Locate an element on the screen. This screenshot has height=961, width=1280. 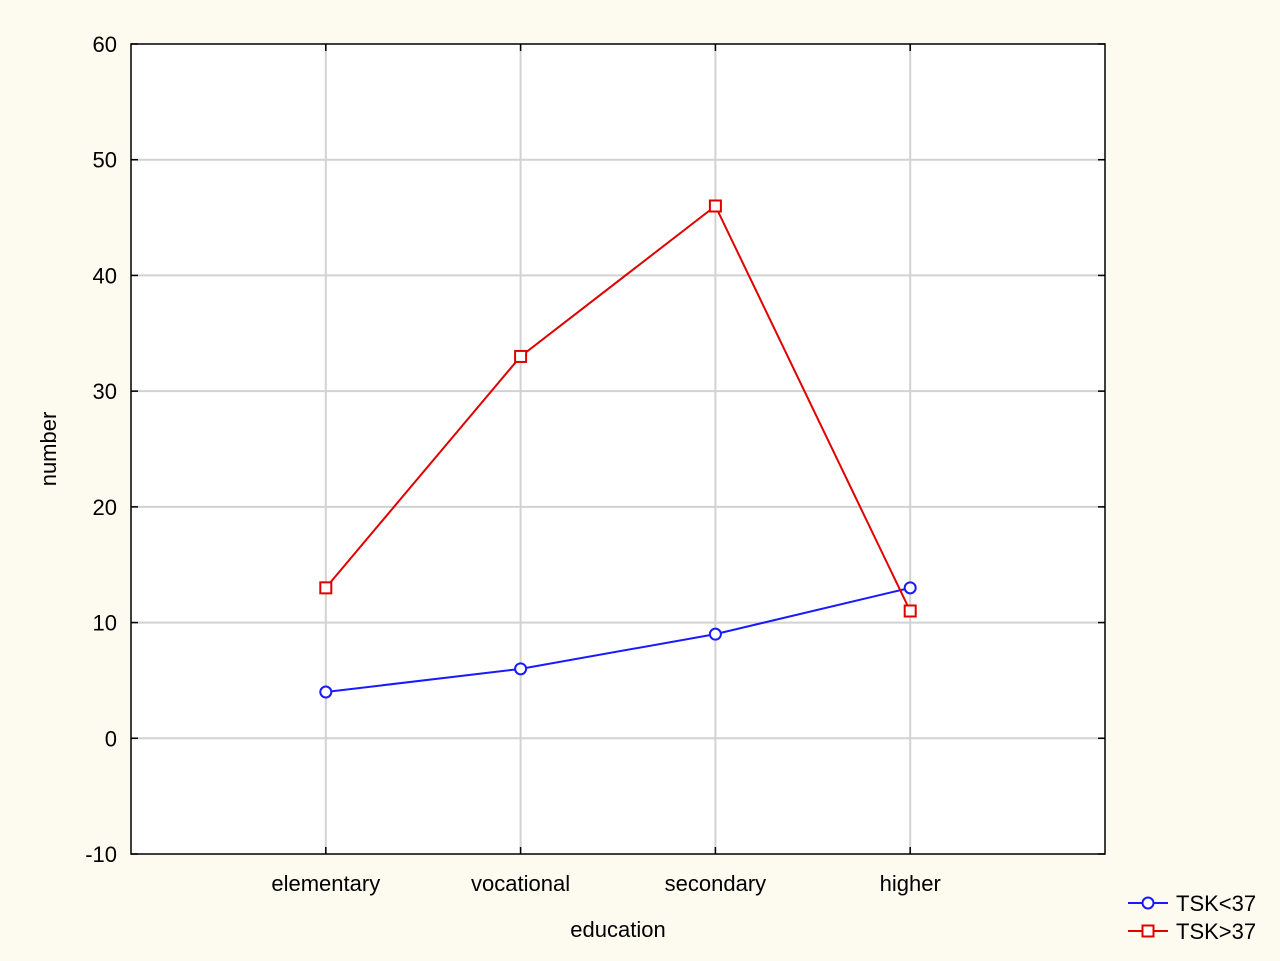
legend-item: TSK>37 is located at coordinates (1192, 931).